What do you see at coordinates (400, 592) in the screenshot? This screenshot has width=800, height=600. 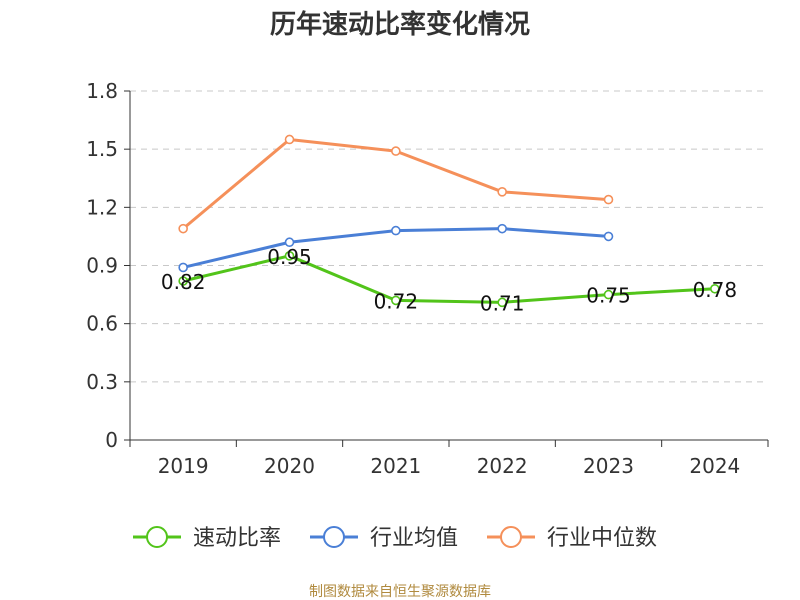 I see `source-note: 制图数据来自恒生聚源数据库` at bounding box center [400, 592].